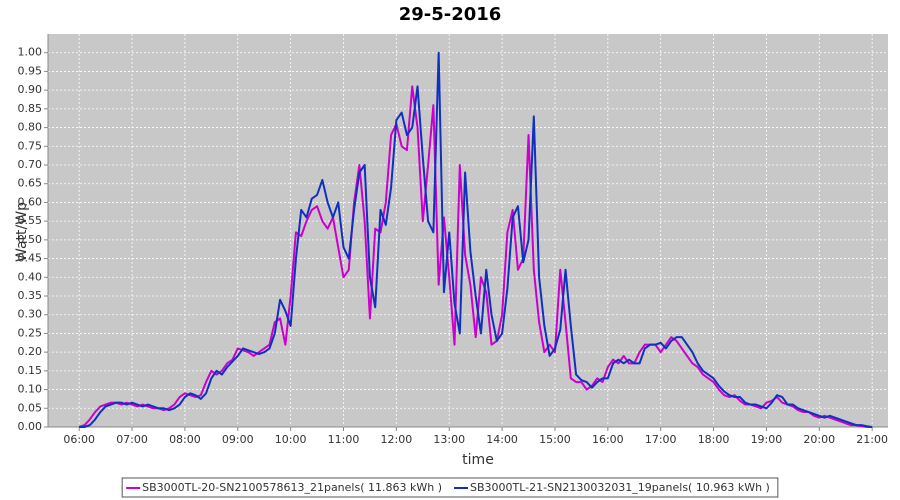 This screenshot has height=500, width=900. I want to click on y-tick-label: 0.90, so click(30, 89).